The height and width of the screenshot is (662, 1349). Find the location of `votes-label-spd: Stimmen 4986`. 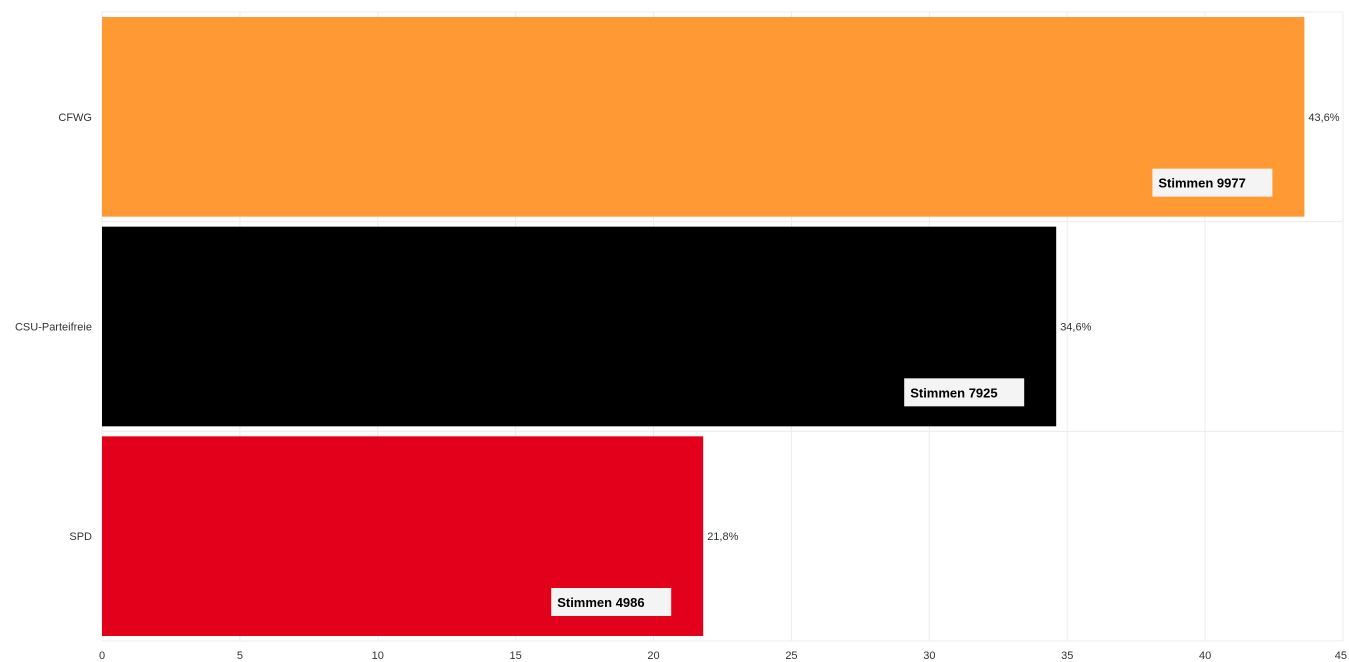

votes-label-spd: Stimmen 4986 is located at coordinates (600, 602).